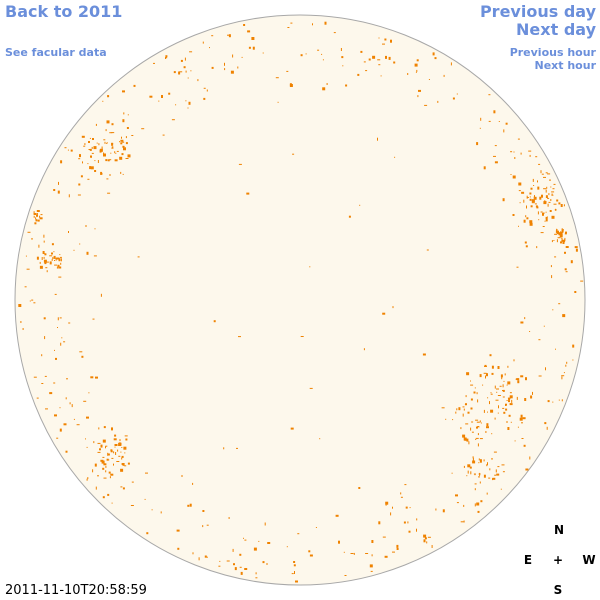  Describe the element at coordinates (558, 560) in the screenshot. I see `compass-center: +` at that location.